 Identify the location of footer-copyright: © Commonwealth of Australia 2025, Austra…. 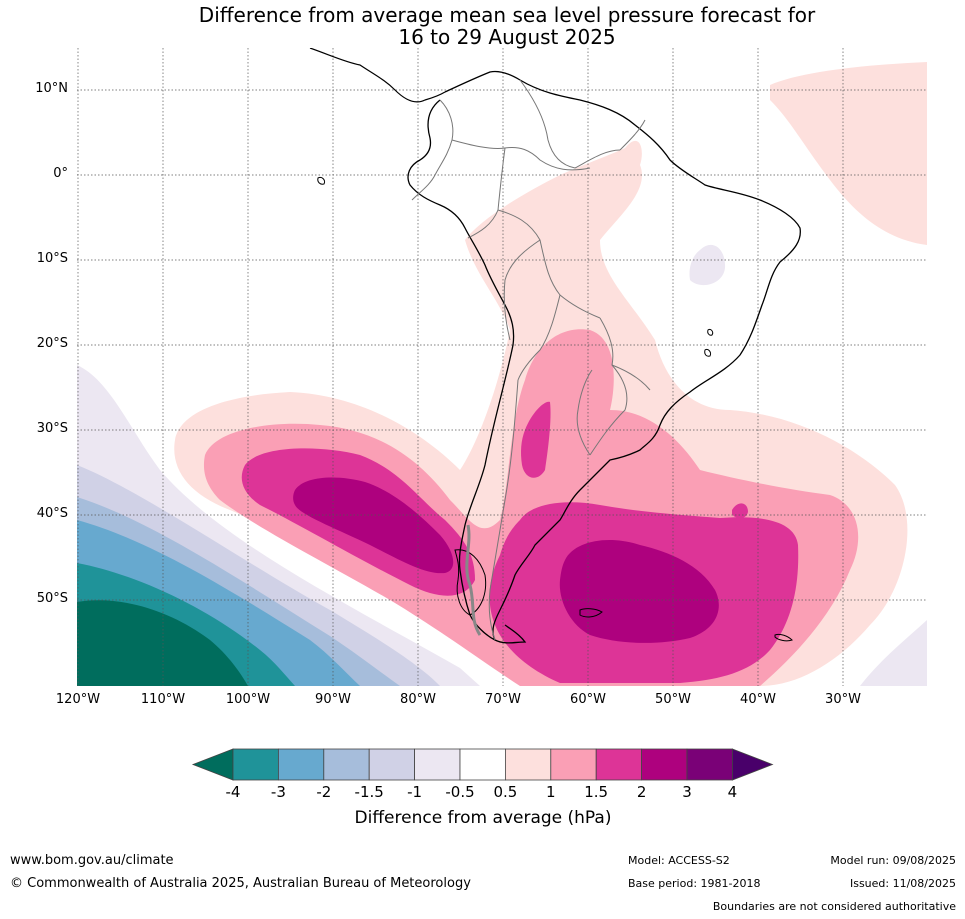
(240, 883).